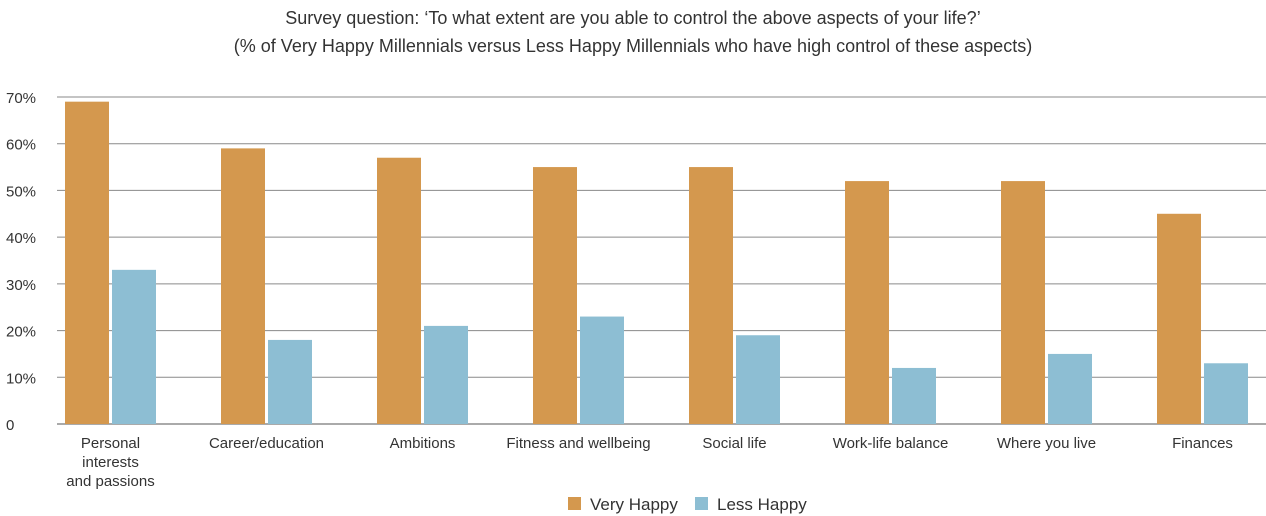  I want to click on y-tick-label: 40%, so click(21, 238).